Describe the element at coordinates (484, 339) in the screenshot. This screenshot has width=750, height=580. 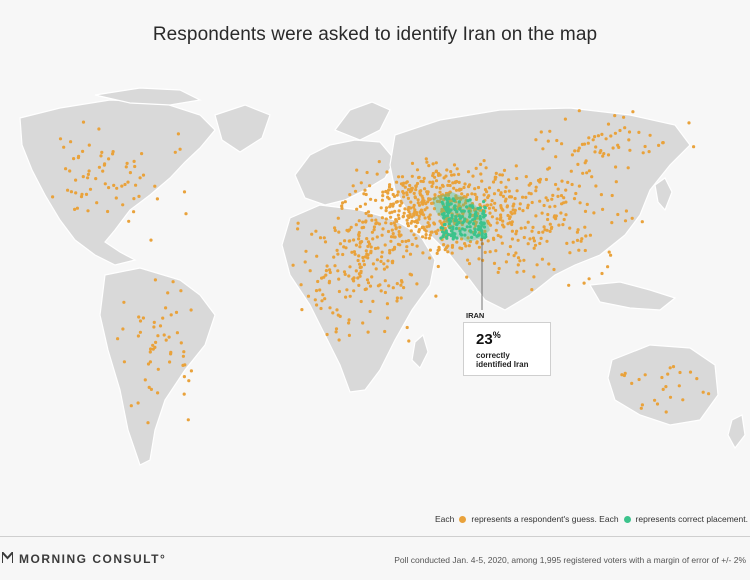
I see `percent-number: 23` at that location.